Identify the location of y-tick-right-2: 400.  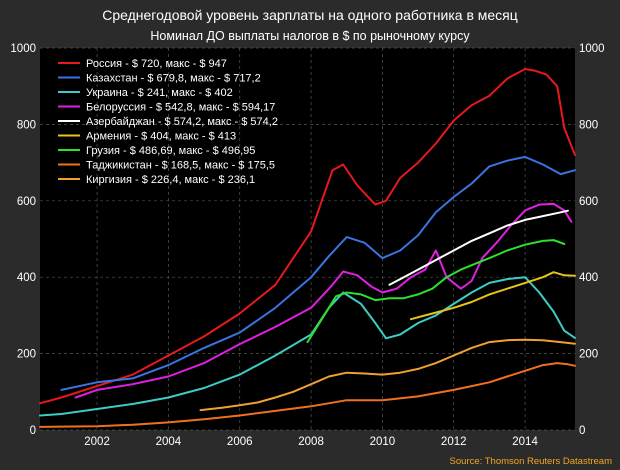
(588, 278).